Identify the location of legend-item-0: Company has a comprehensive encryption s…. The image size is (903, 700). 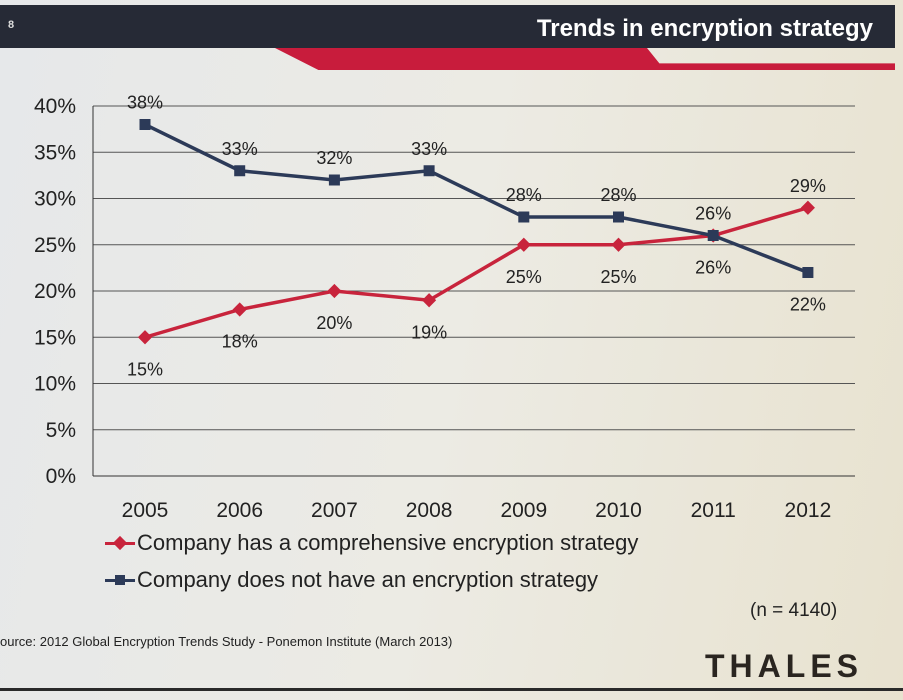
(371, 543).